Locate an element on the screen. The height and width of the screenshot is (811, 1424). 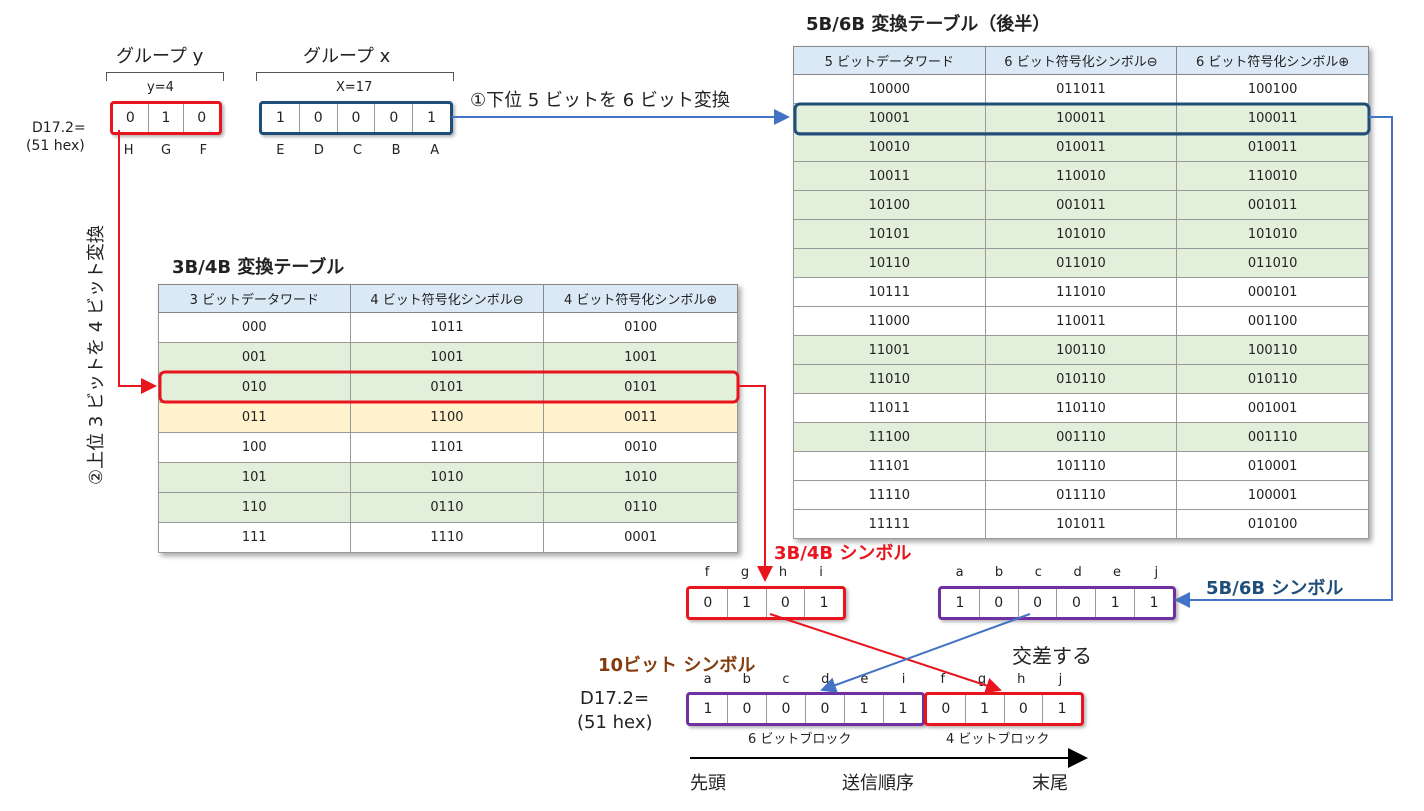
table56-cell: 10001 is located at coordinates (889, 118).